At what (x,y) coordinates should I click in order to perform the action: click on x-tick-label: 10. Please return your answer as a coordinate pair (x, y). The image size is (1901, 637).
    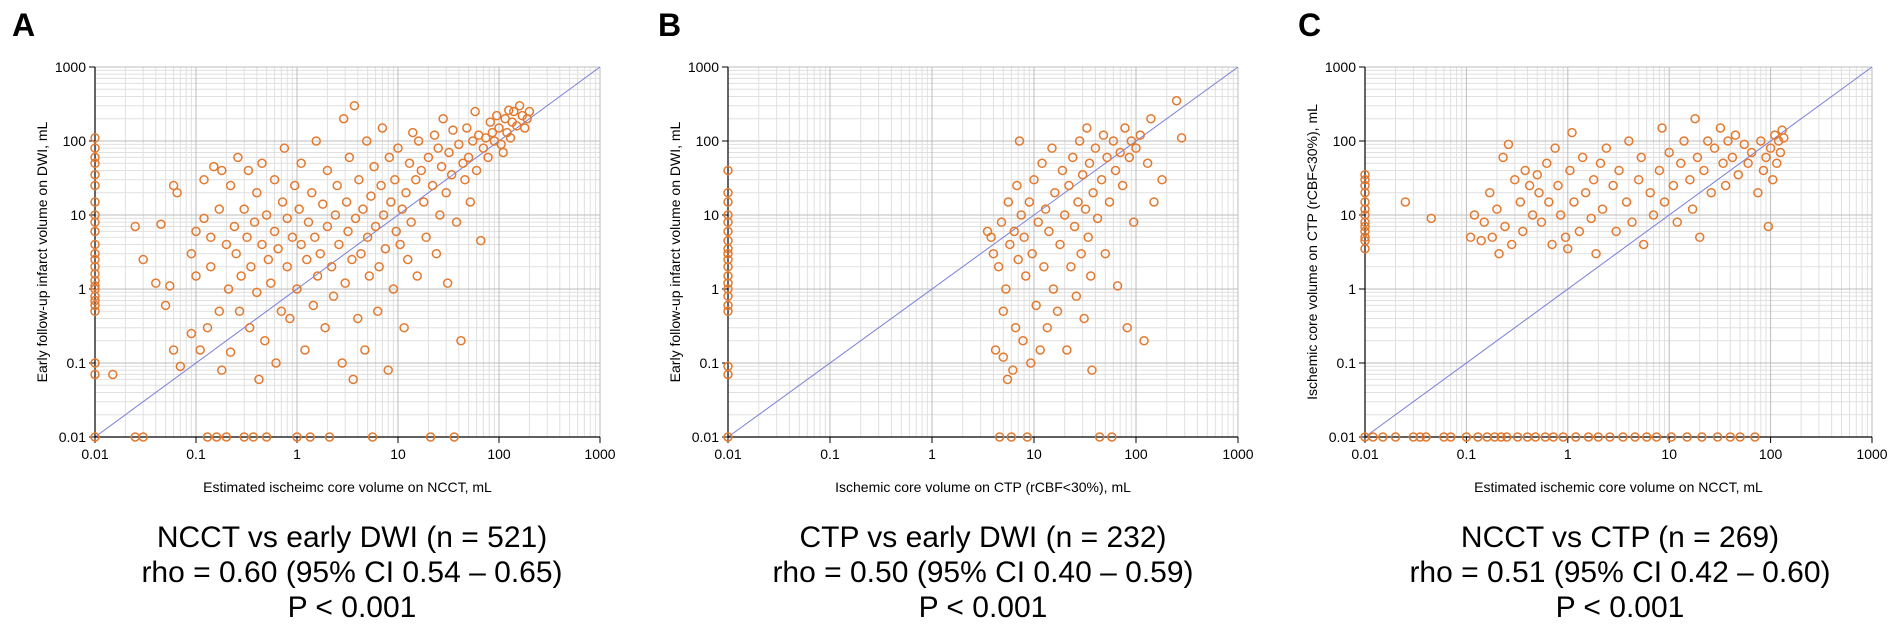
    Looking at the image, I should click on (1034, 454).